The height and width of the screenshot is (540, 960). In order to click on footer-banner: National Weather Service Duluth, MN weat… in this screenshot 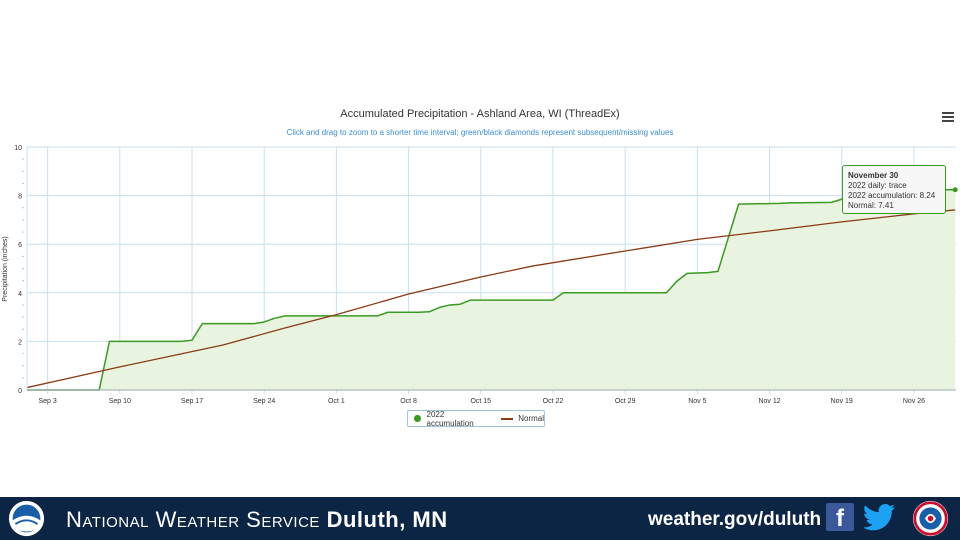, I will do `click(480, 518)`.